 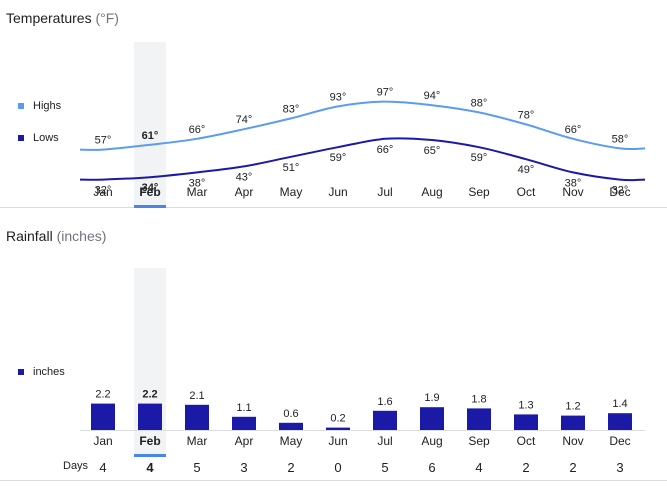 What do you see at coordinates (76, 466) in the screenshot?
I see `days-label: Days` at bounding box center [76, 466].